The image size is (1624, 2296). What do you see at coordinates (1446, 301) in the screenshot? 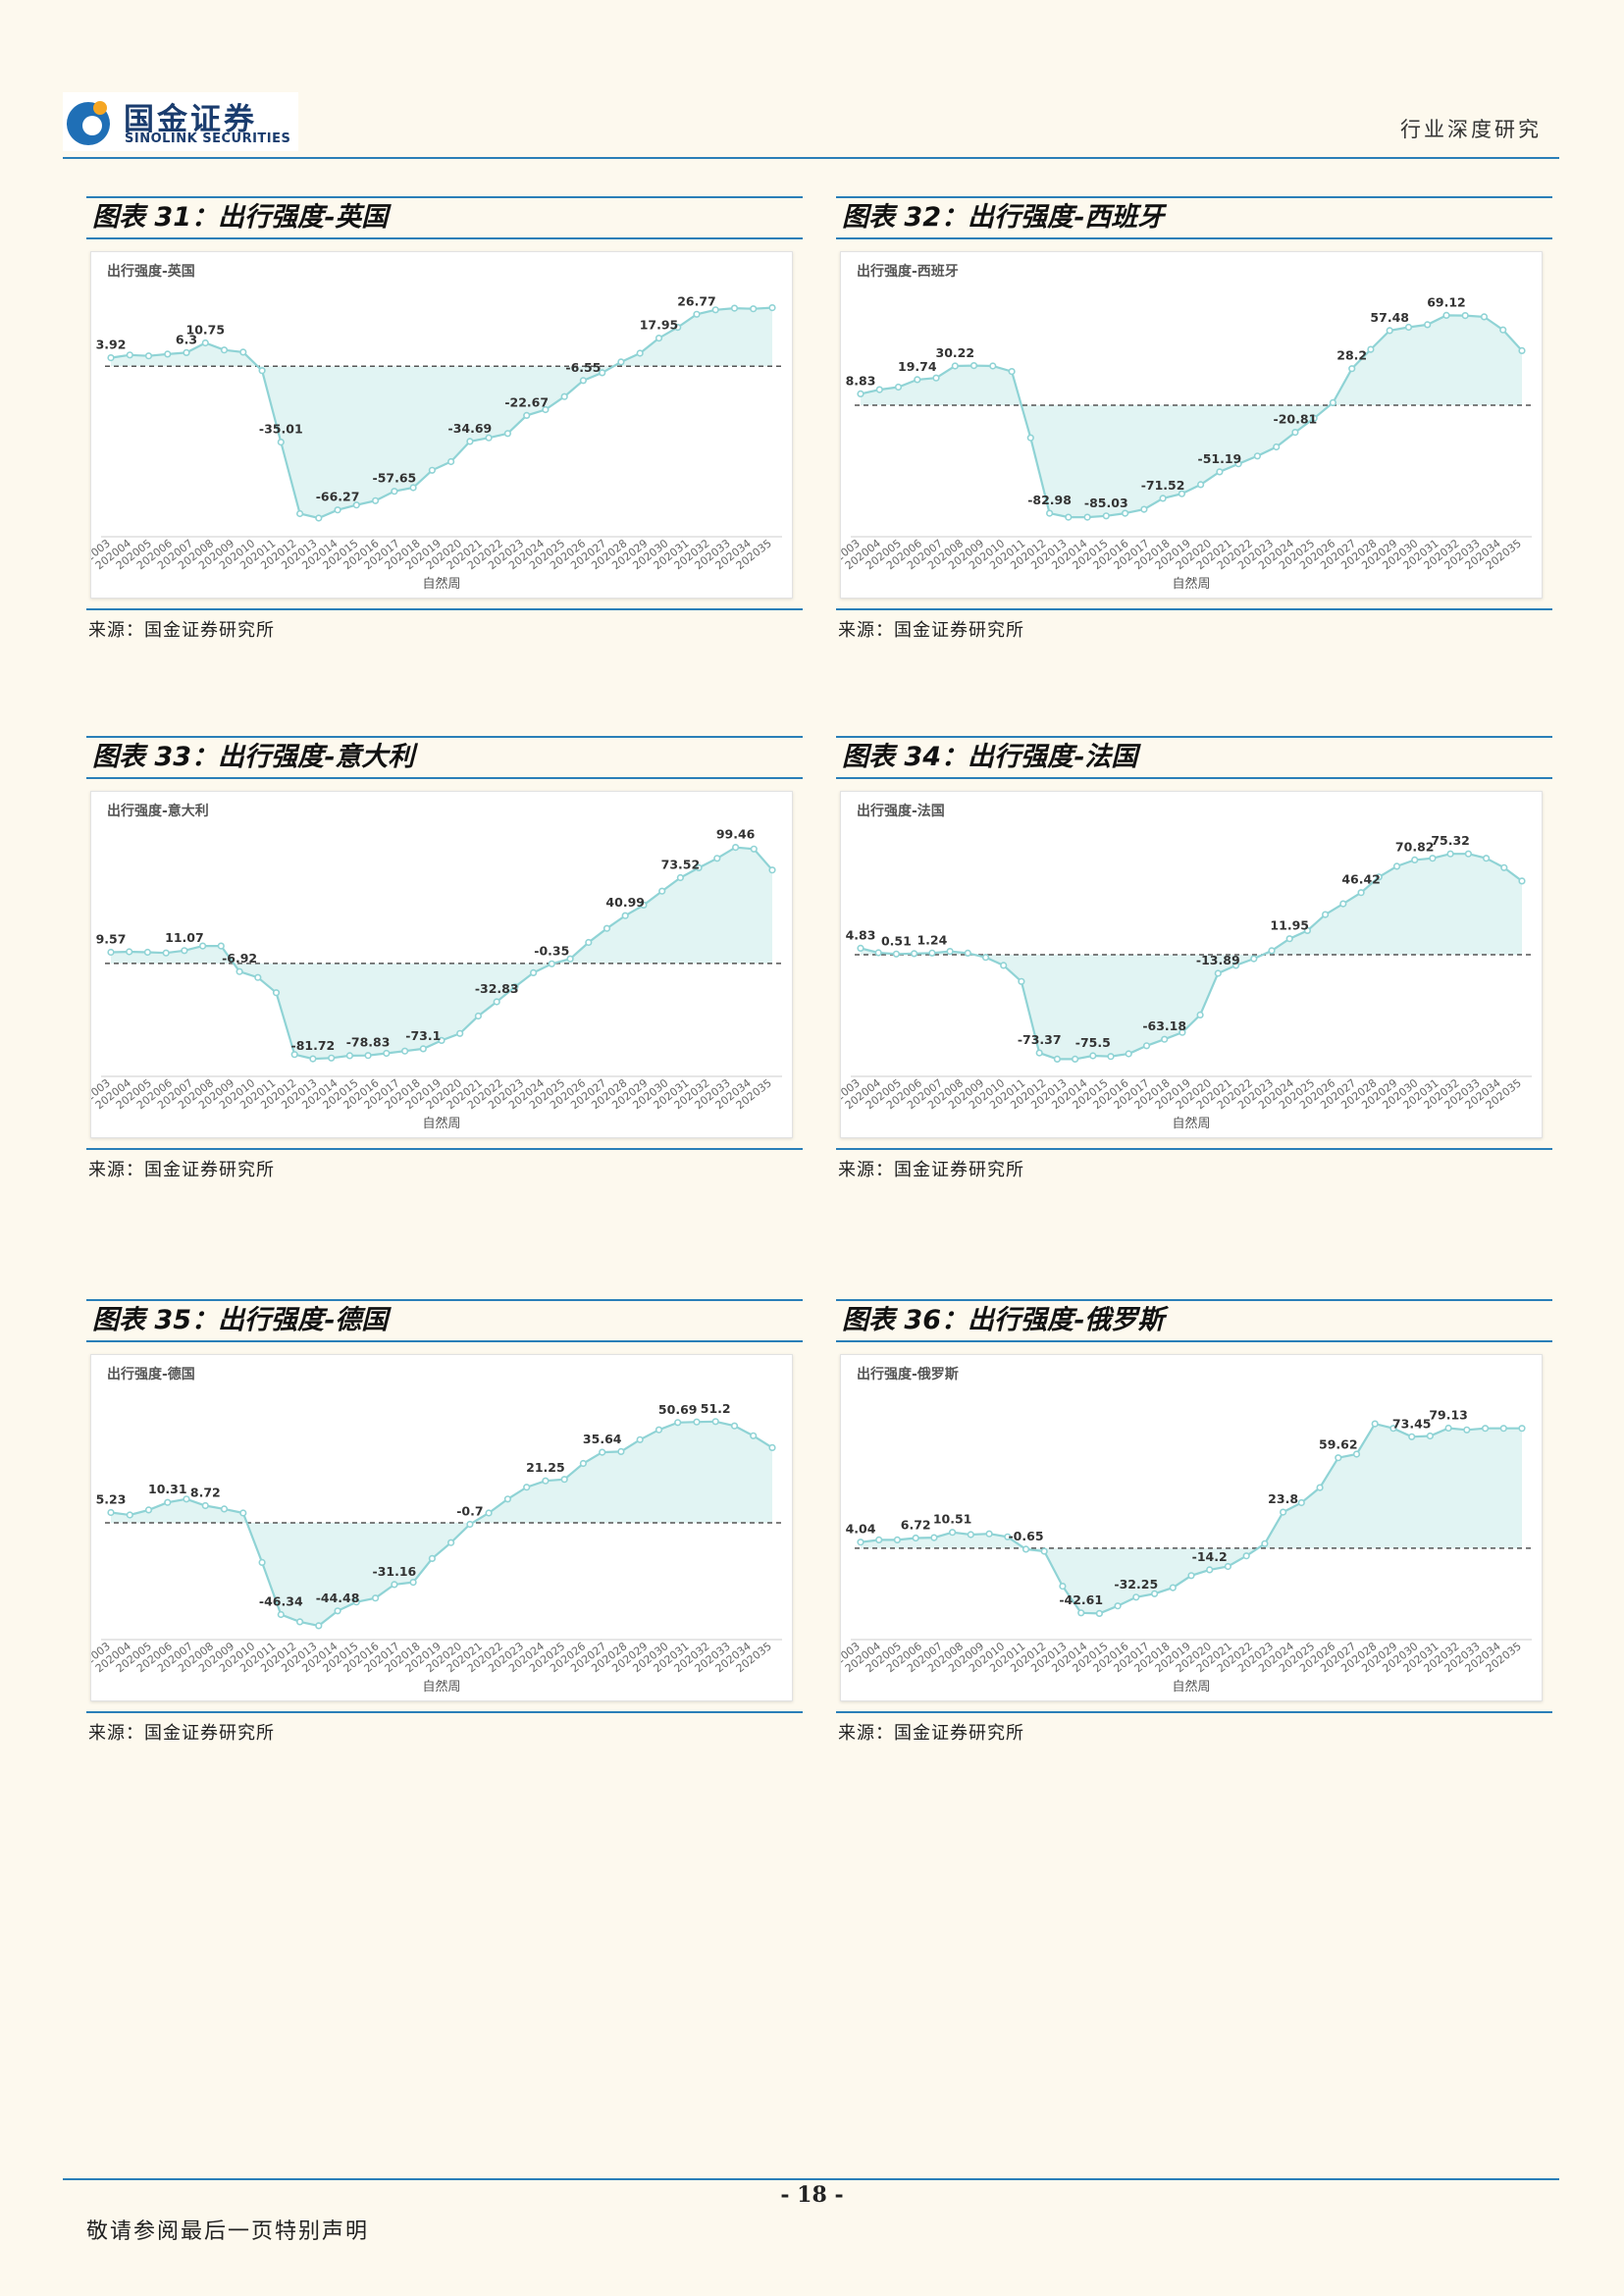
I see `data-label: 69.12` at bounding box center [1446, 301].